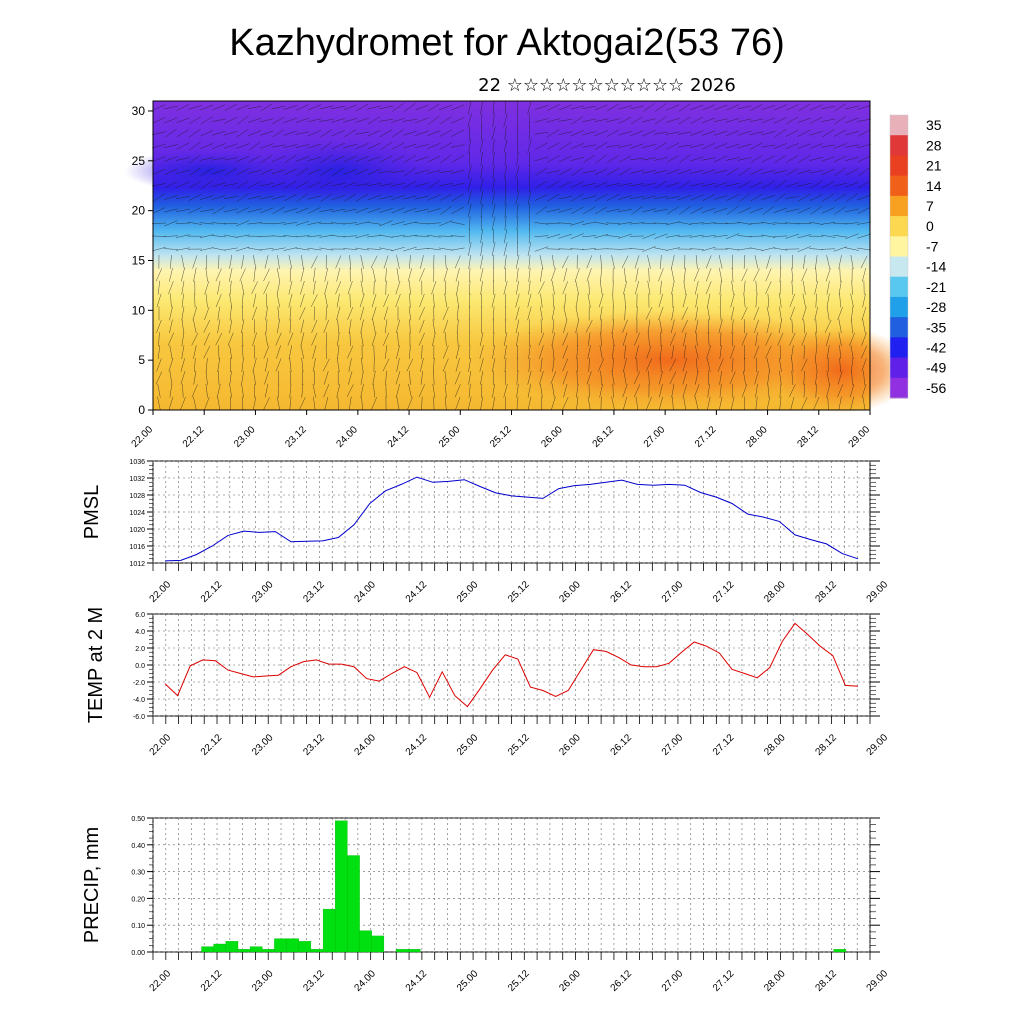 The width and height of the screenshot is (1024, 1024). Describe the element at coordinates (501, 437) in the screenshot. I see `heatmap-xtick-label: 25.12` at that location.